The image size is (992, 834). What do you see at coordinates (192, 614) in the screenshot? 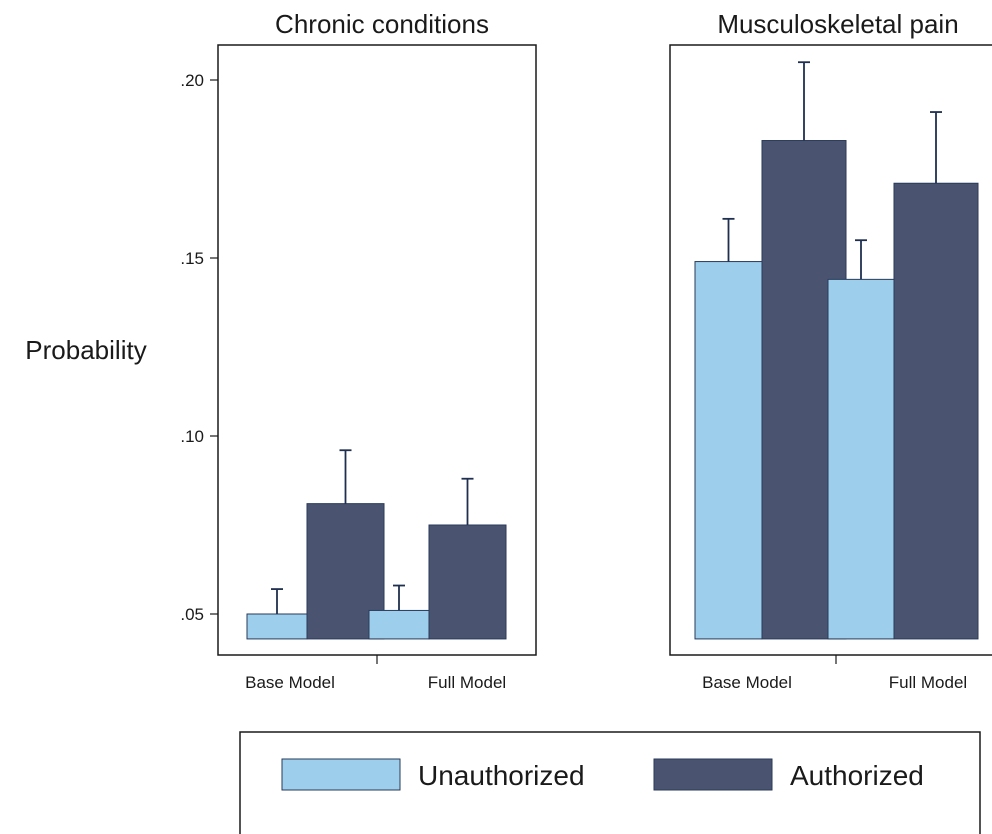
I see `y-tick-label: .05` at bounding box center [192, 614].